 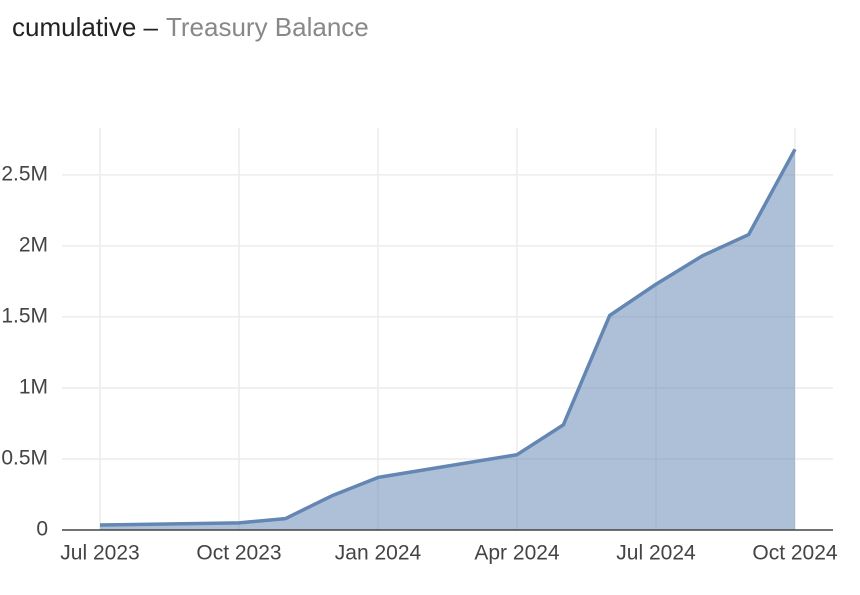 What do you see at coordinates (24, 173) in the screenshot?
I see `y-tick-label: 2.5M` at bounding box center [24, 173].